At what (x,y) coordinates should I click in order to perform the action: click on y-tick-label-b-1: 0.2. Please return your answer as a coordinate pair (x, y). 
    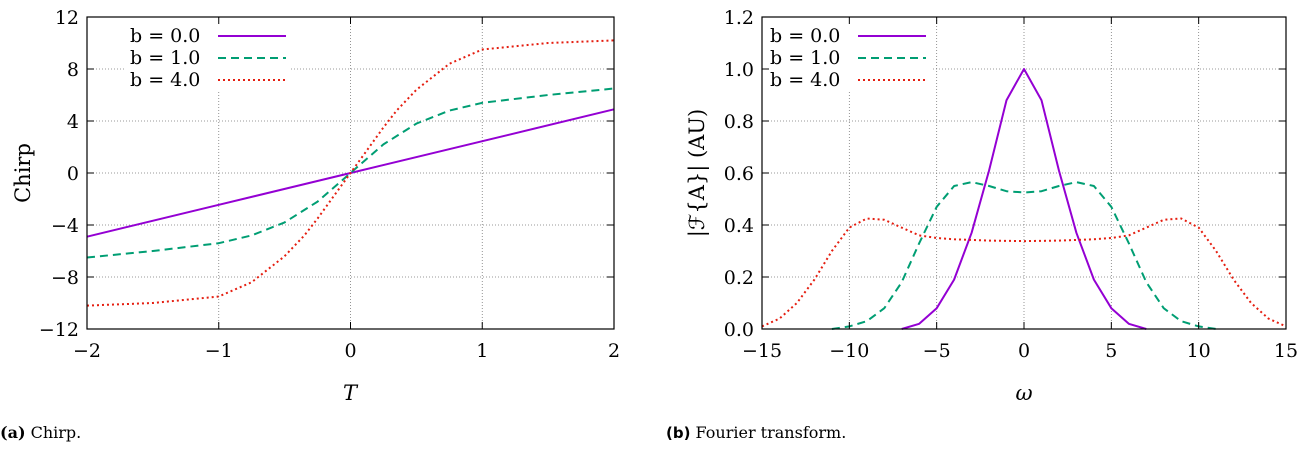
    Looking at the image, I should click on (739, 278).